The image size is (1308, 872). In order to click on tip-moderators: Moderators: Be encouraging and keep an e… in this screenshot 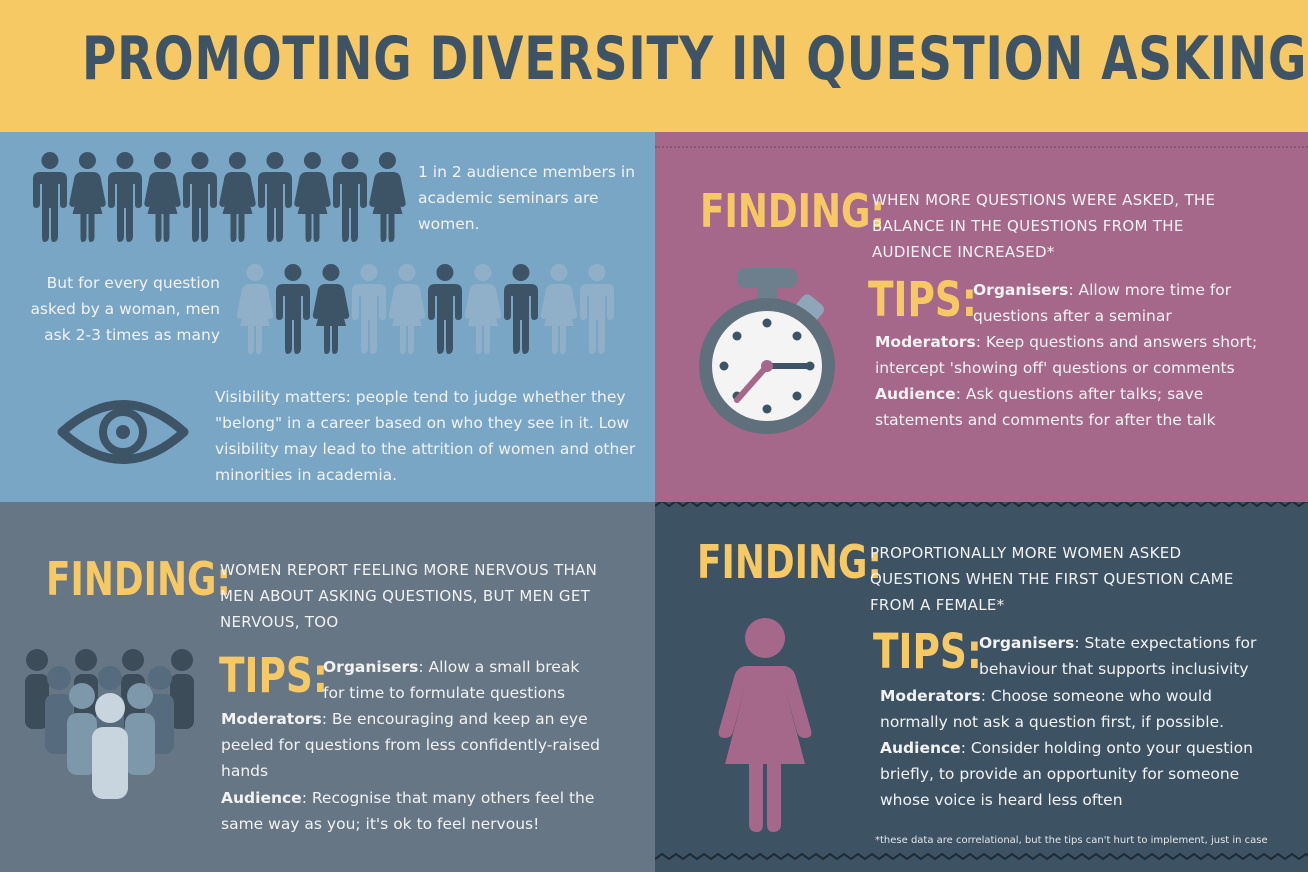, I will do `click(410, 745)`.